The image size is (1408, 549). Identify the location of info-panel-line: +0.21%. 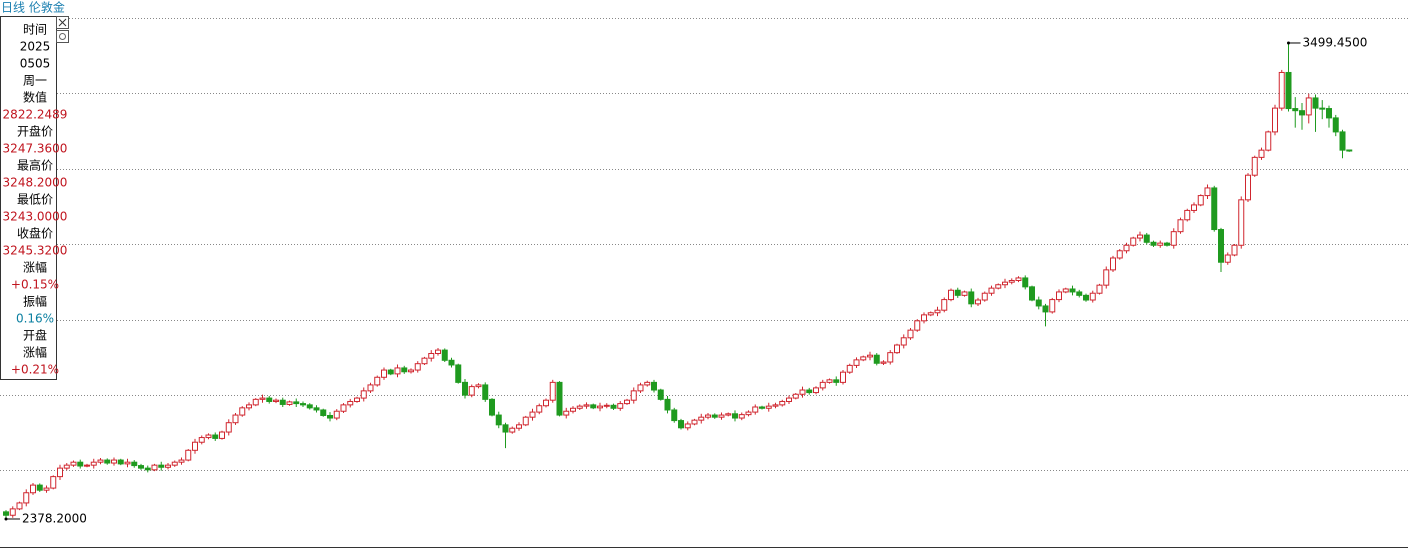
(35, 370).